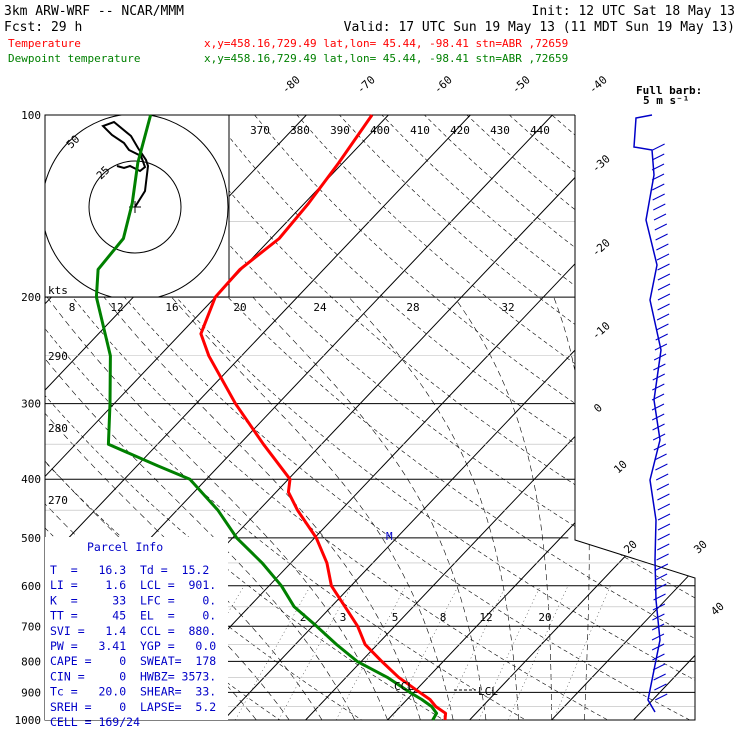 The height and width of the screenshot is (740, 740). I want to click on lcl-marker: LCL, so click(488, 691).